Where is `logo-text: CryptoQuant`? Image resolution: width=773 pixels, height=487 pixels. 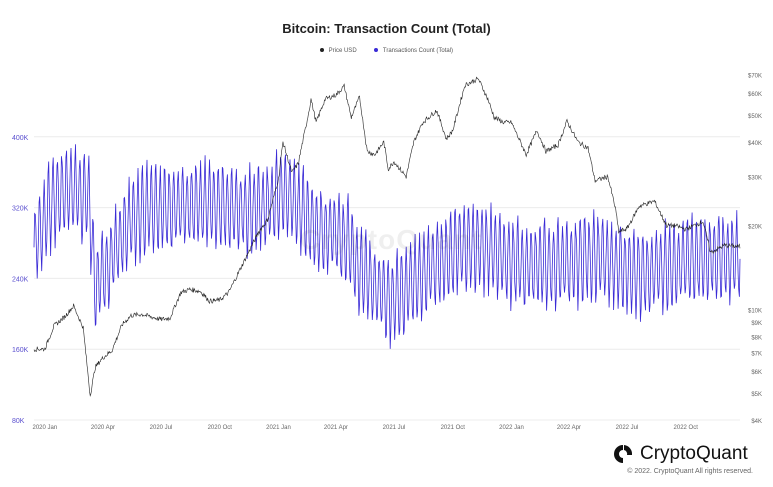 logo-text: CryptoQuant is located at coordinates (694, 453).